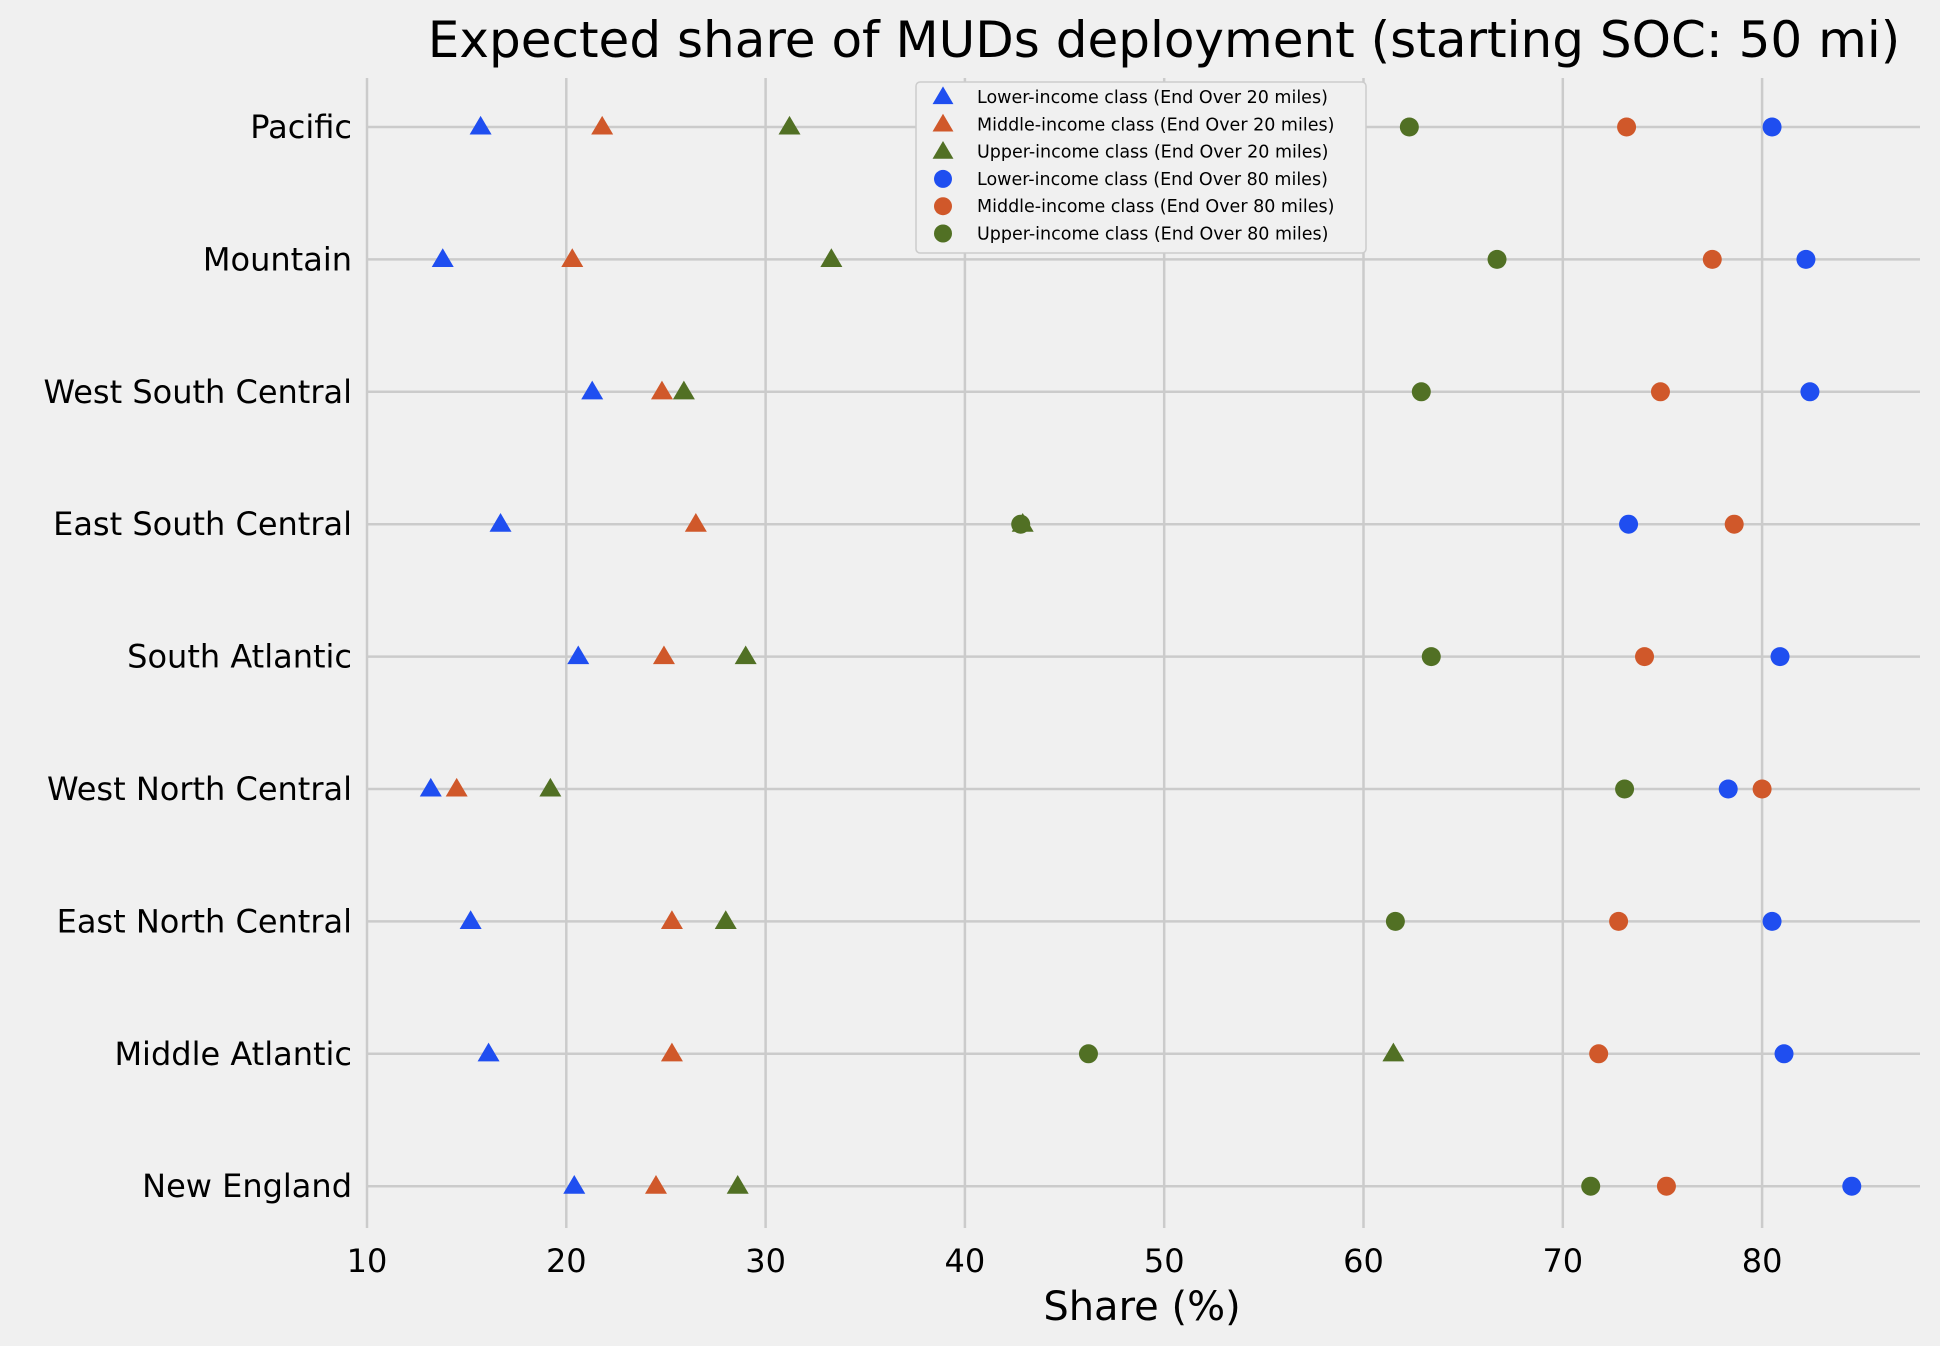  Describe the element at coordinates (965, 1261) in the screenshot. I see `x-tick-label: 40` at that location.